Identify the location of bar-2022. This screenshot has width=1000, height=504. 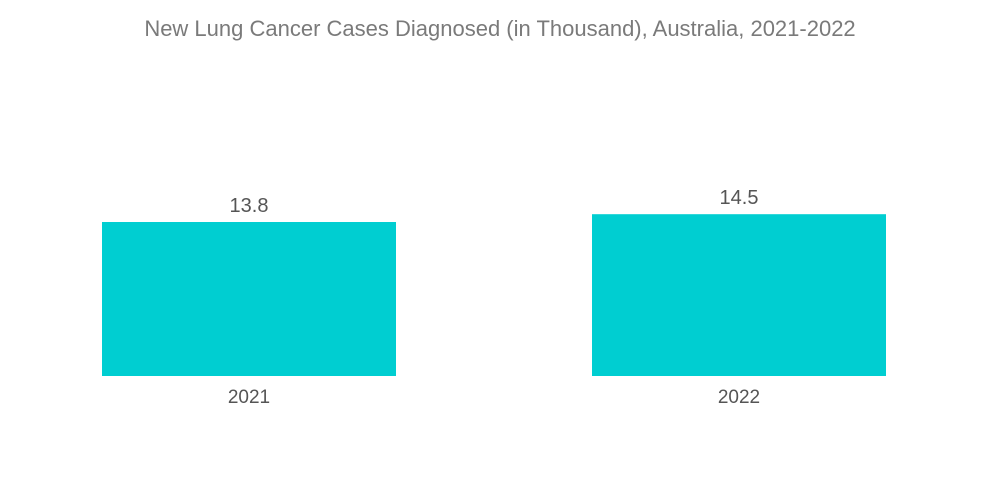
(739, 295).